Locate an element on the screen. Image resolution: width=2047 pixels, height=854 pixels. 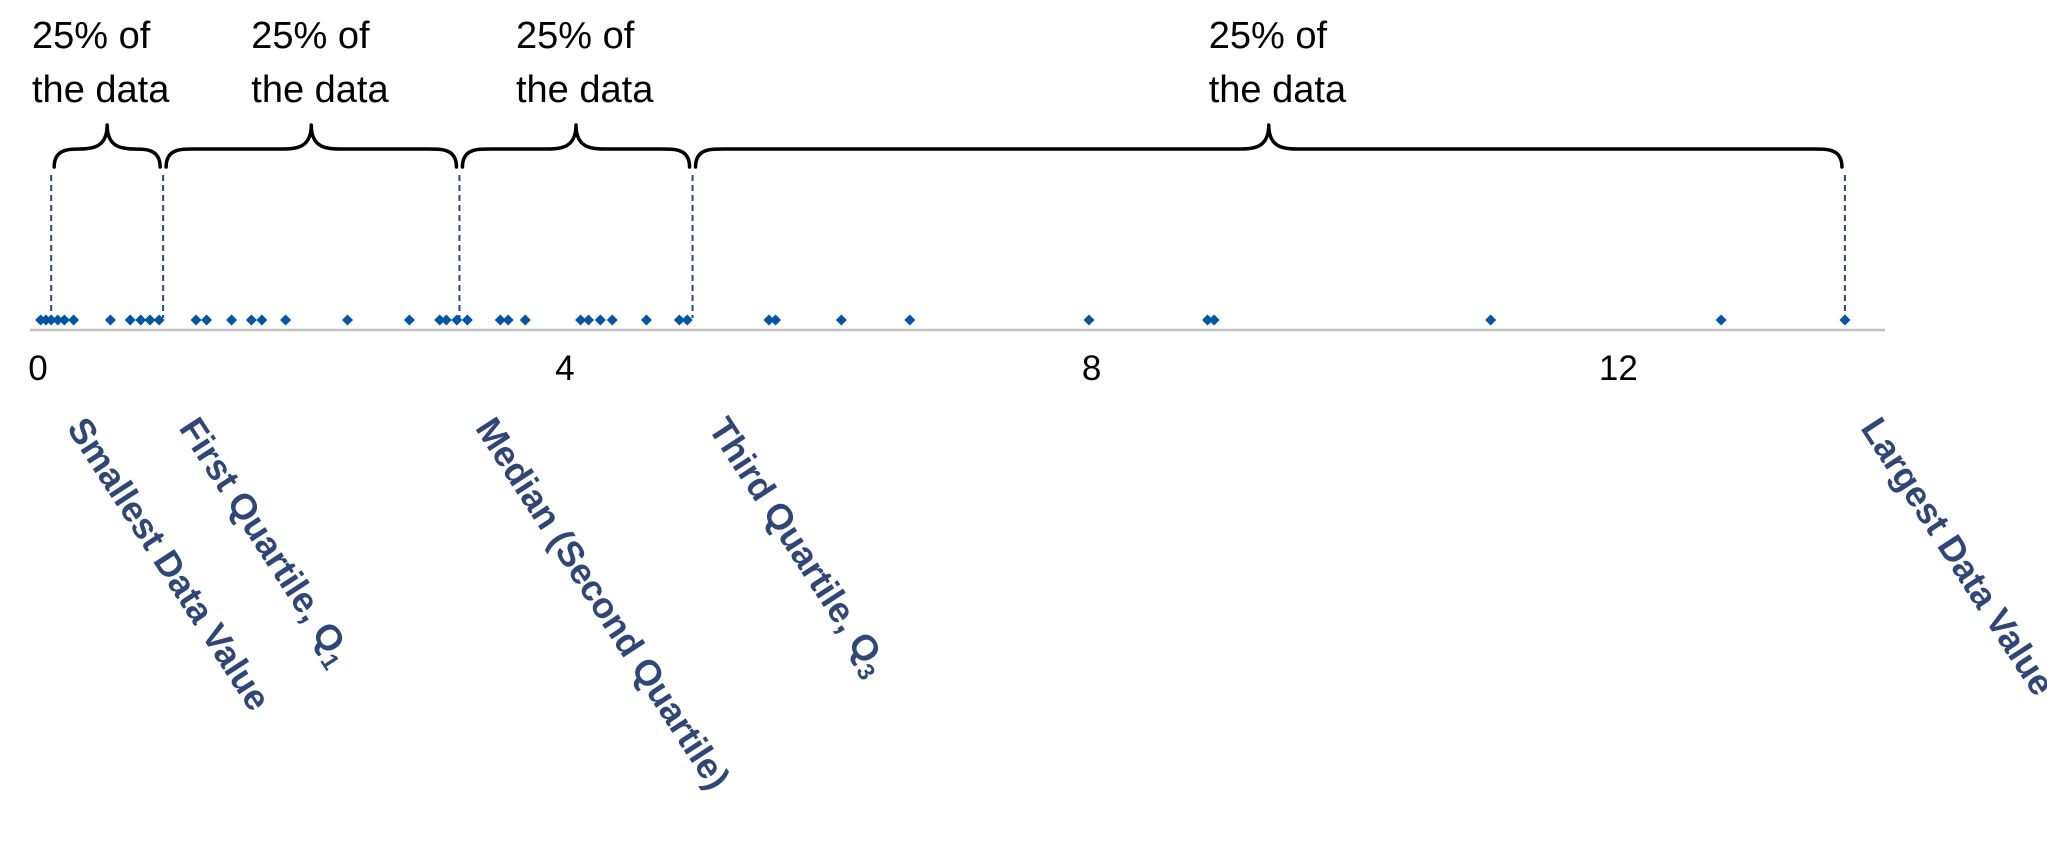
marker-label-largest: Largest Data Value is located at coordinates (1950, 556).